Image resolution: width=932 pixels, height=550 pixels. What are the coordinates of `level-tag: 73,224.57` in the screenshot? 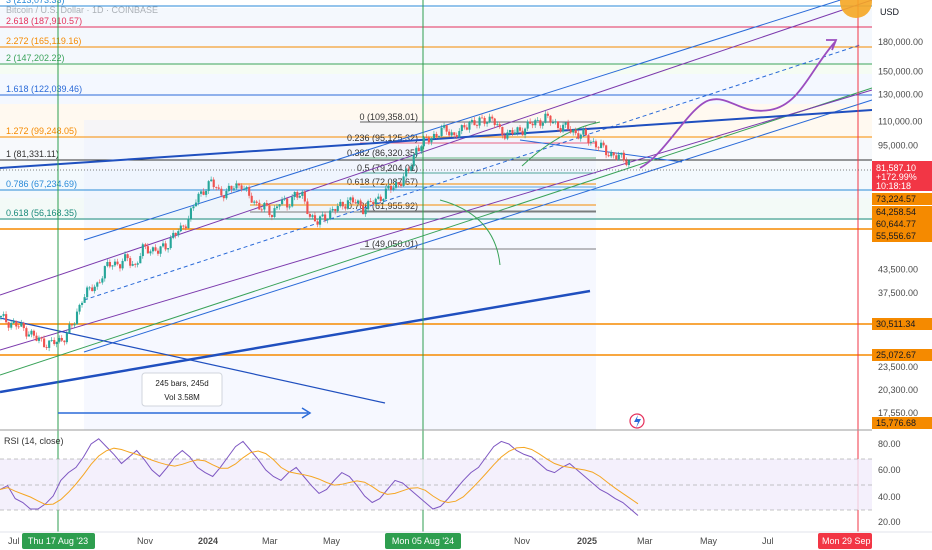 It's located at (896, 199).